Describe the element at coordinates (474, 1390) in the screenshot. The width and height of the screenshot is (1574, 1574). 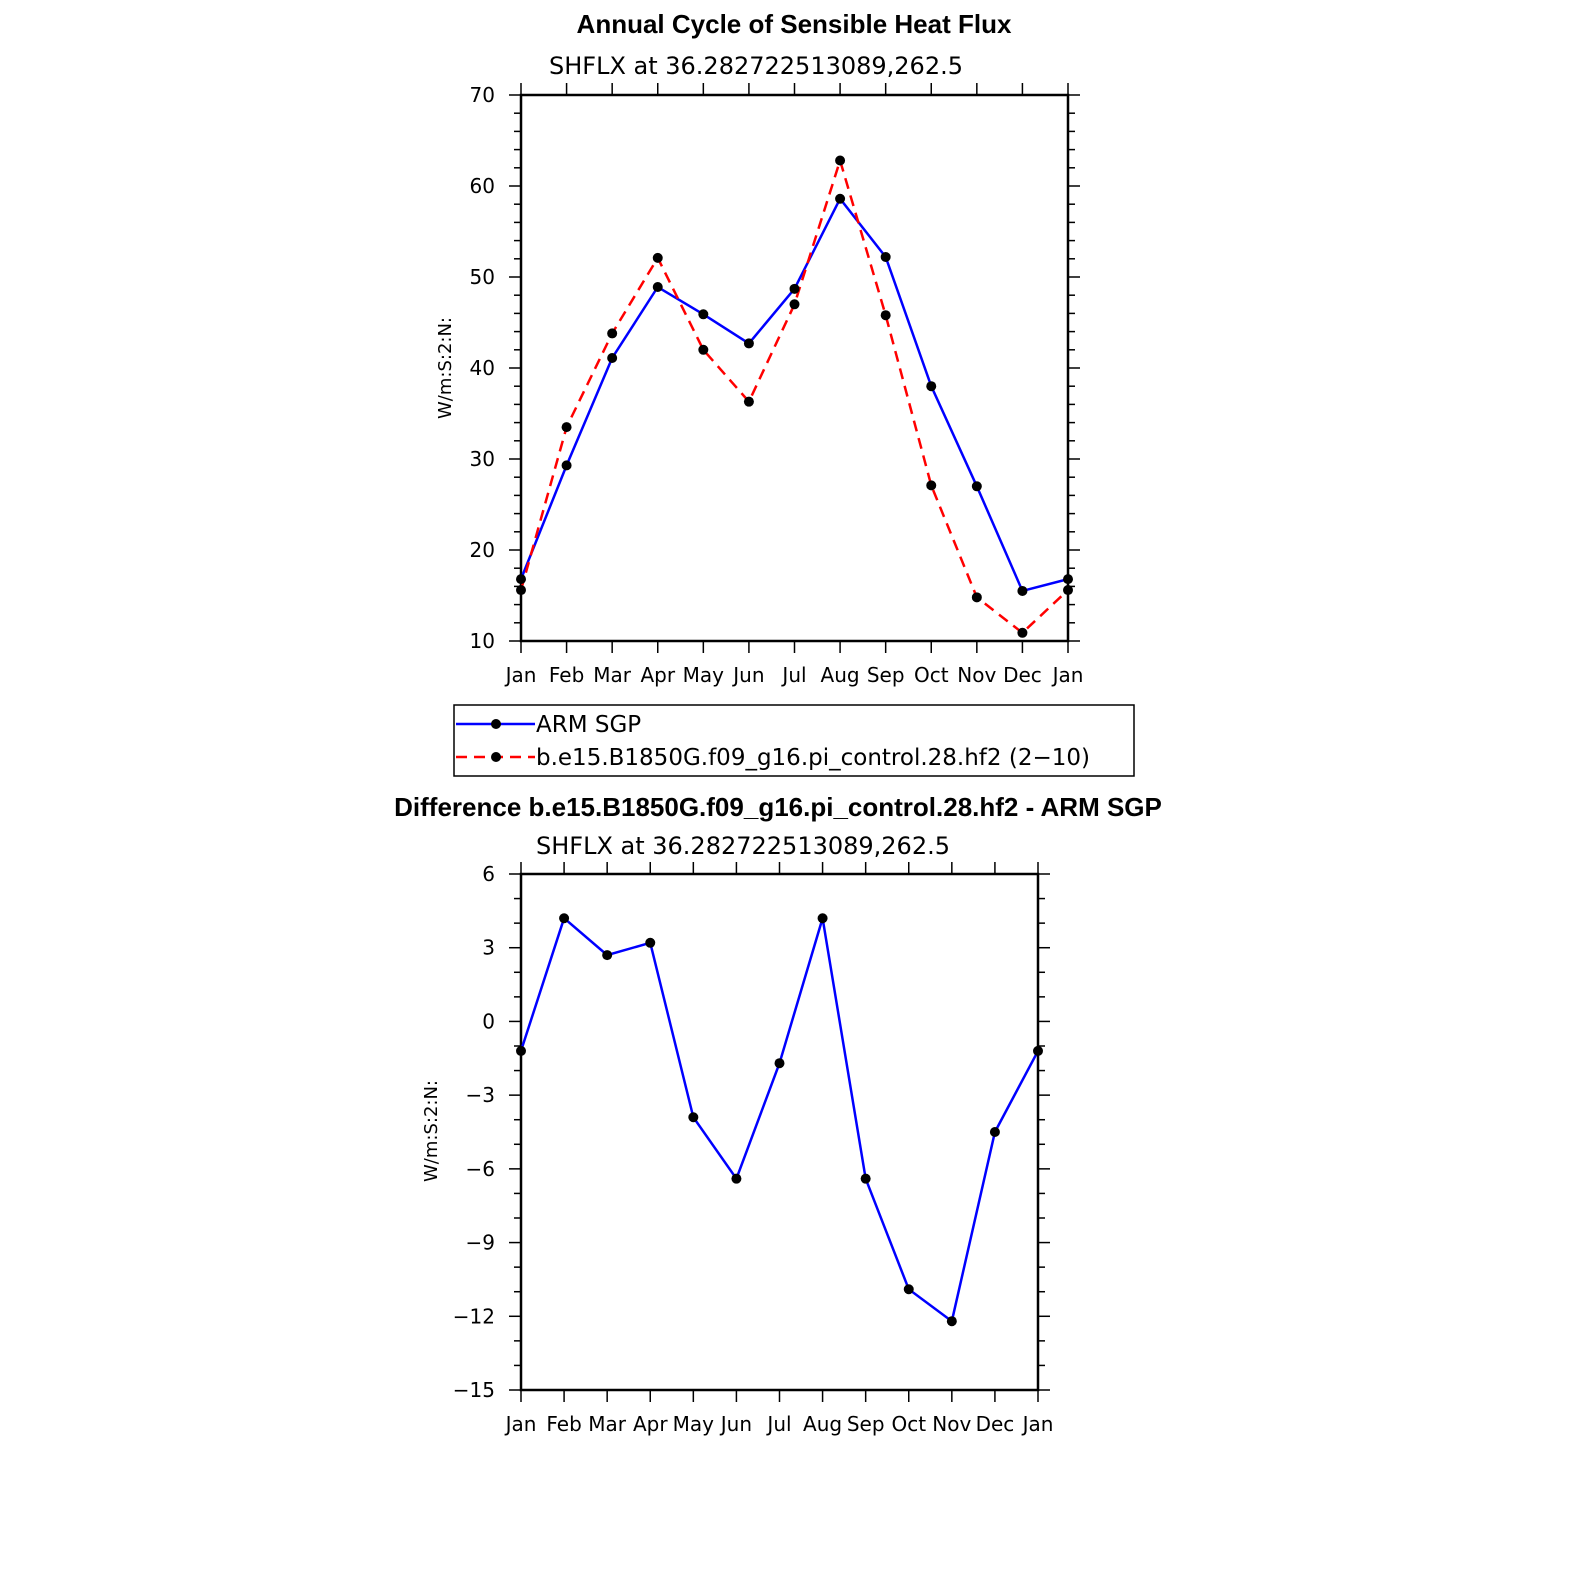
I see `chart2-ytick-label: −15` at that location.